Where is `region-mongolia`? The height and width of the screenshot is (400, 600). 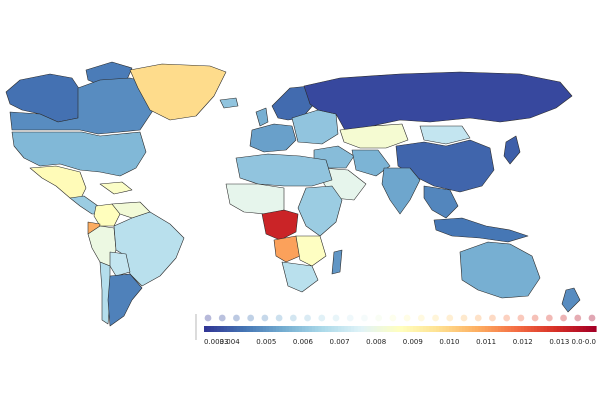 region-mongolia is located at coordinates (445, 135).